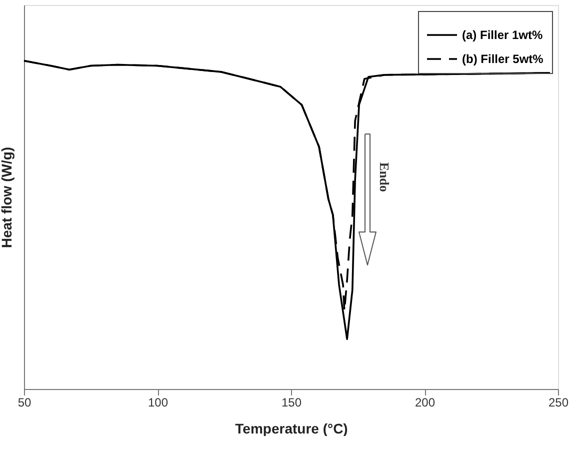  I want to click on x-tick-label: 250, so click(558, 403).